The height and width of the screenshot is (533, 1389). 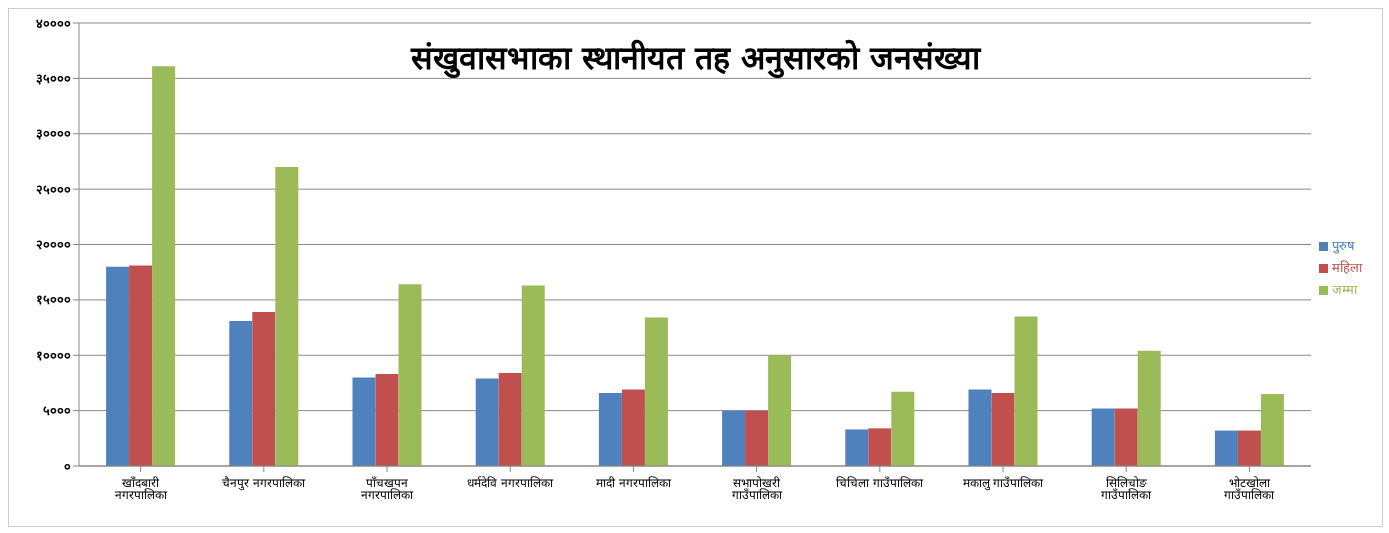 What do you see at coordinates (1127, 488) in the screenshot?
I see `x-tick-label: सिलिचोङ गाउँपालिका` at bounding box center [1127, 488].